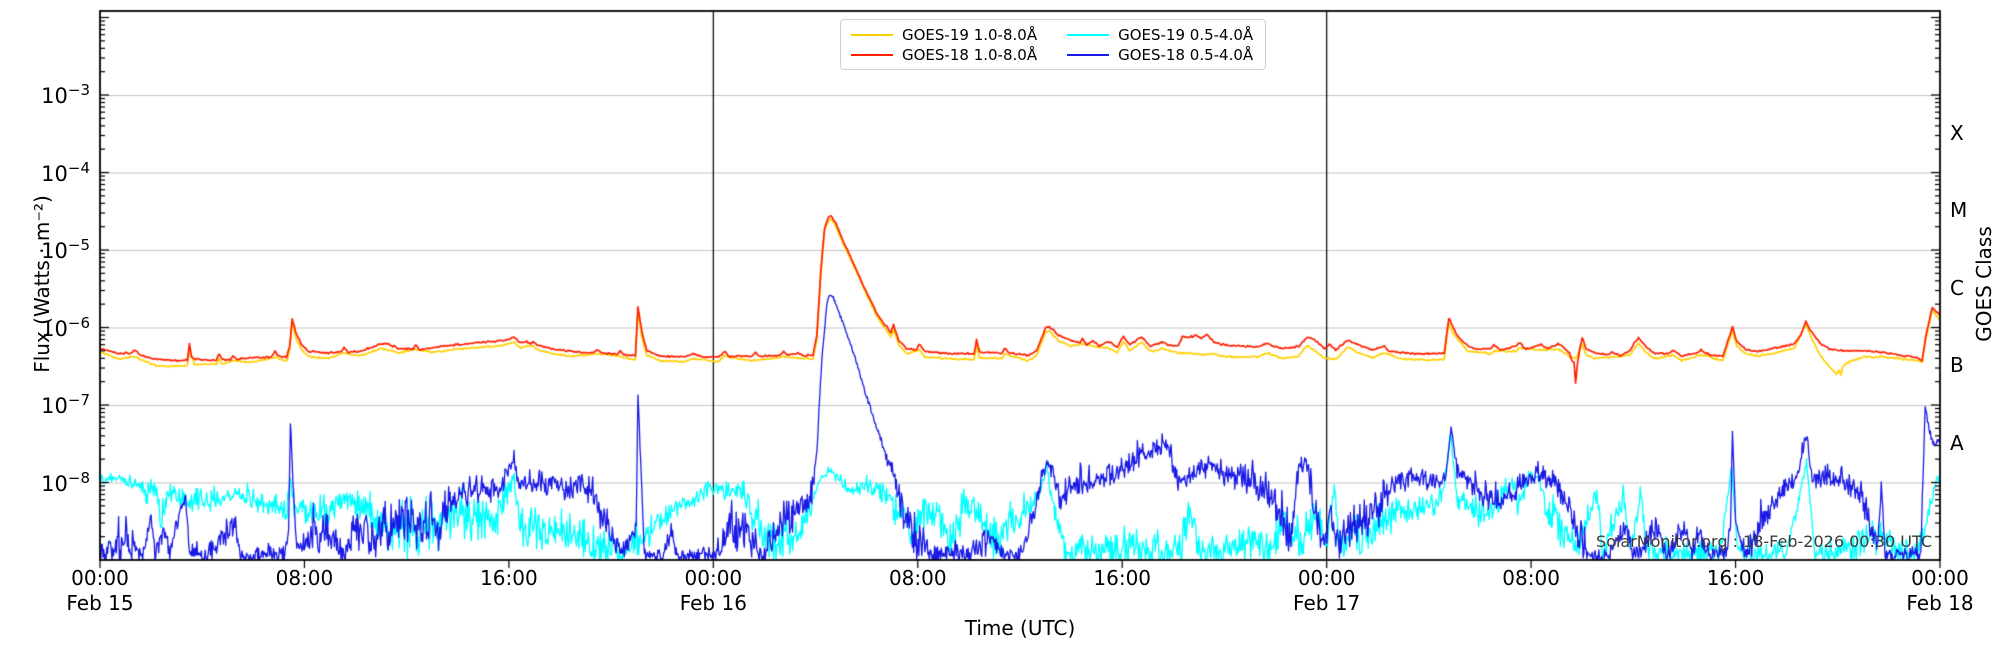 The width and height of the screenshot is (2000, 650). Describe the element at coordinates (65, 327) in the screenshot. I see `y-tick-label: 10⁻⁶` at that location.